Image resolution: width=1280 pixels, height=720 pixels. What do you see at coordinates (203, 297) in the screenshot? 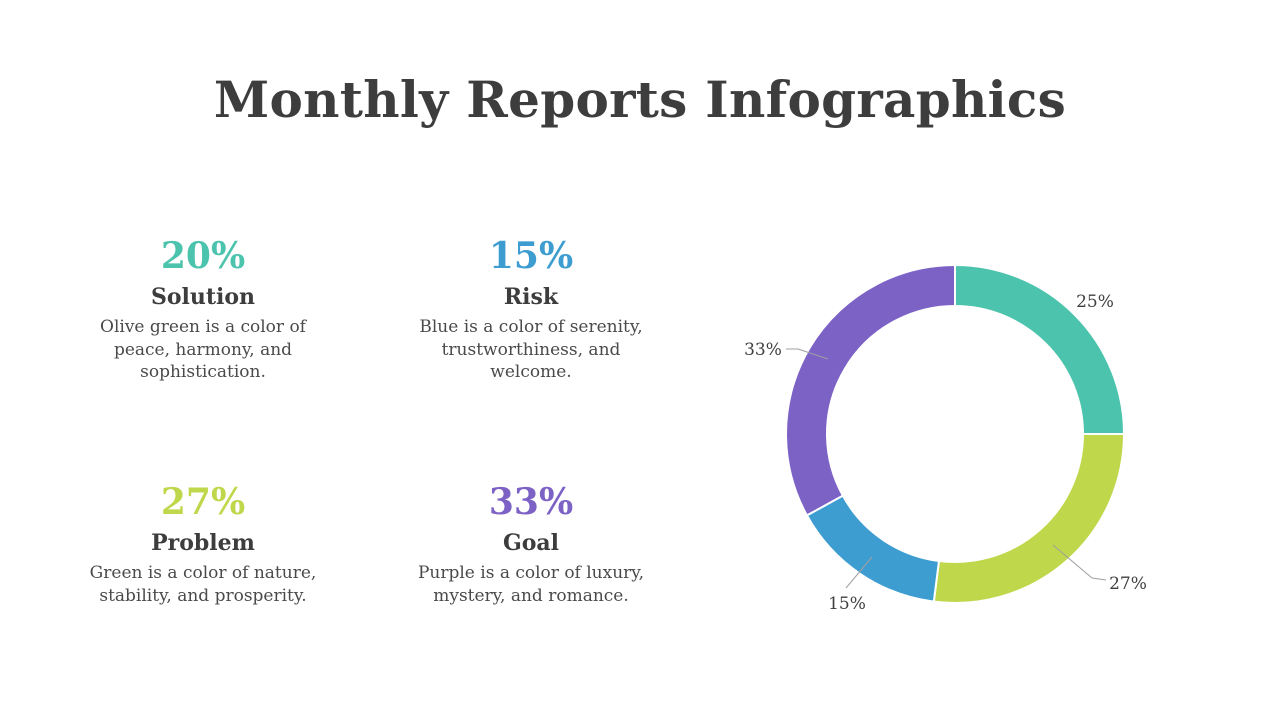
I see `stat-label: Solution` at bounding box center [203, 297].